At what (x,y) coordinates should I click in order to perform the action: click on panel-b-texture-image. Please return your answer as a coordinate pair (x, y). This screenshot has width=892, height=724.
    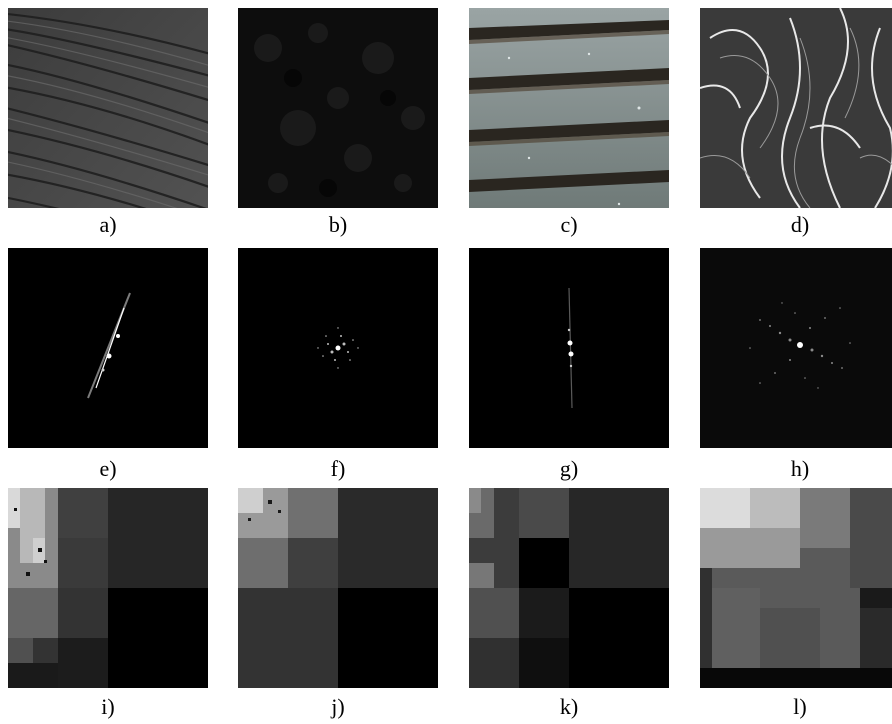
    Looking at the image, I should click on (338, 108).